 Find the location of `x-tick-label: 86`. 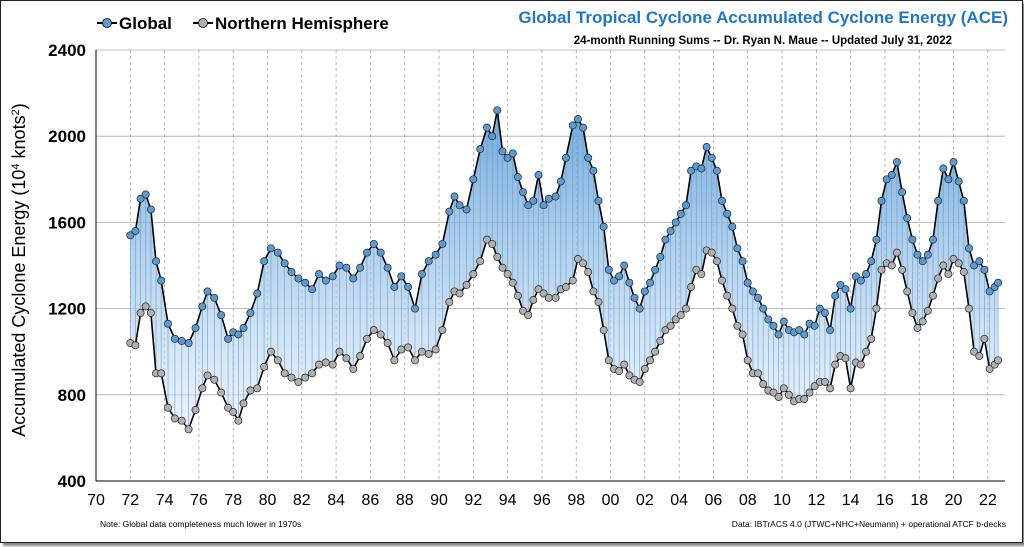

x-tick-label: 86 is located at coordinates (371, 500).